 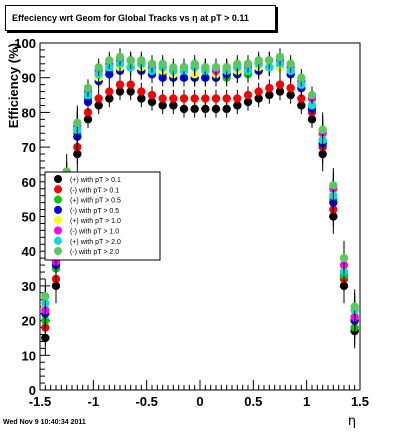 I want to click on x-tick-label: 1, so click(x=306, y=401).